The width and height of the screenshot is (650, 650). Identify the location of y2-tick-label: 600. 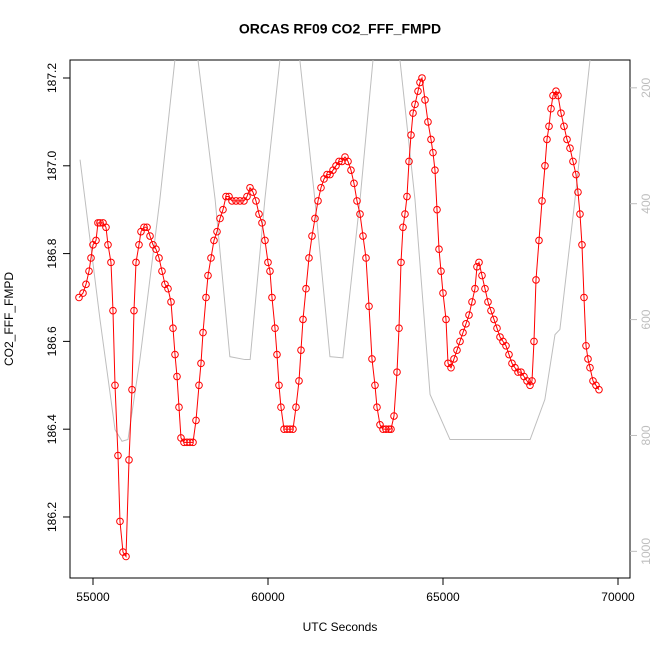
(644, 319).